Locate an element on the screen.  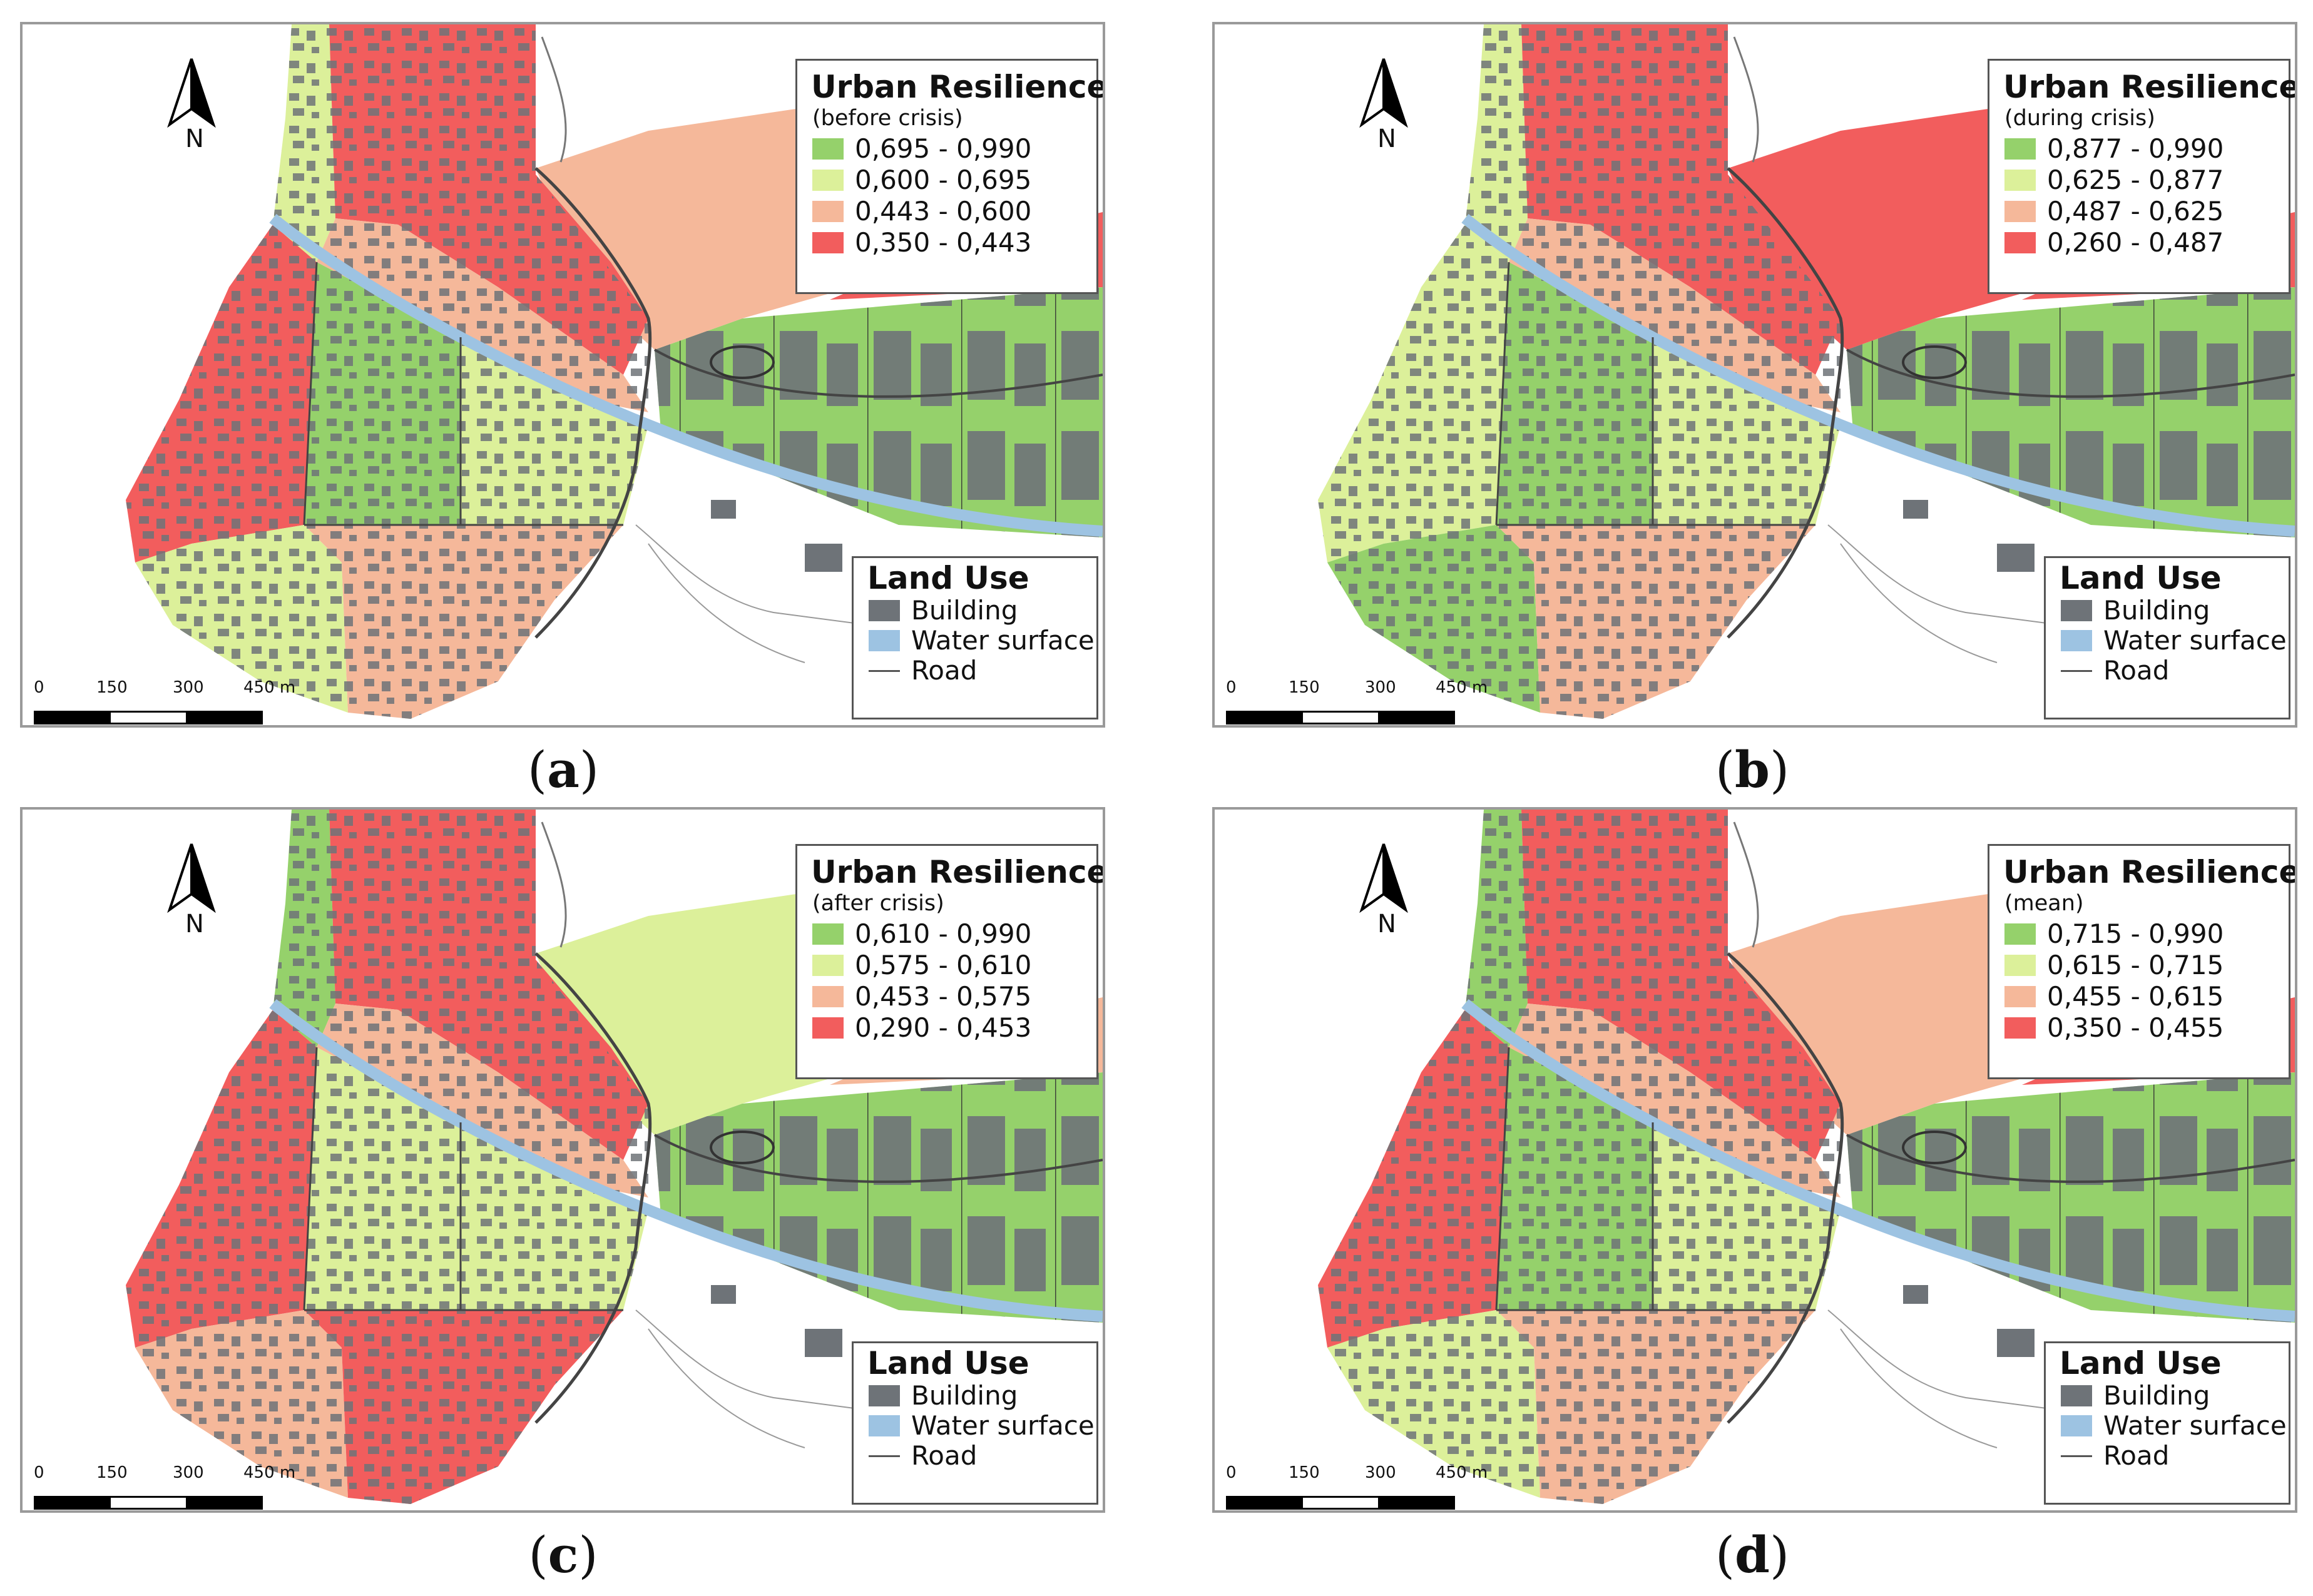
legend-row: 0,350 - 0,455 is located at coordinates (2147, 1028).